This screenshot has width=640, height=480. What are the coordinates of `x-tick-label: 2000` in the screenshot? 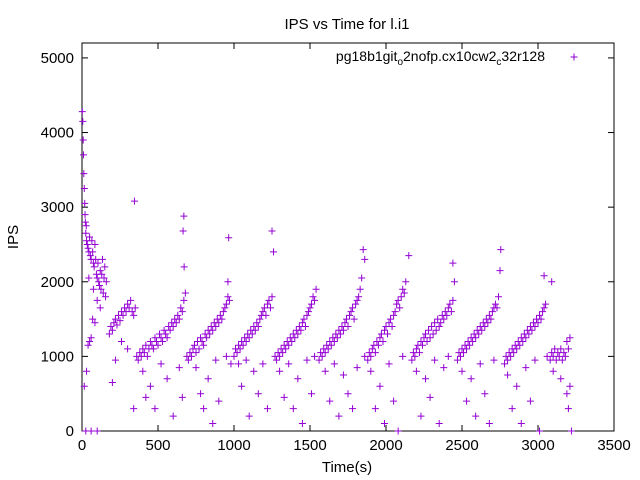 It's located at (385, 445).